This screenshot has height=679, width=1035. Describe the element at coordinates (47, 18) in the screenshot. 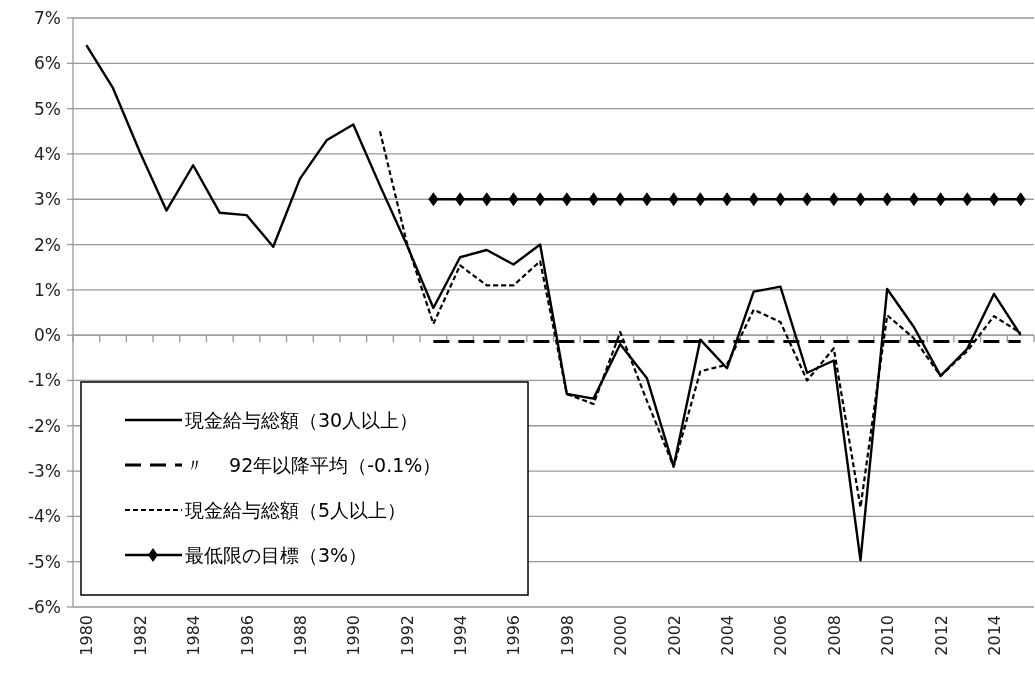

I see `y-tick-label: 7%` at that location.